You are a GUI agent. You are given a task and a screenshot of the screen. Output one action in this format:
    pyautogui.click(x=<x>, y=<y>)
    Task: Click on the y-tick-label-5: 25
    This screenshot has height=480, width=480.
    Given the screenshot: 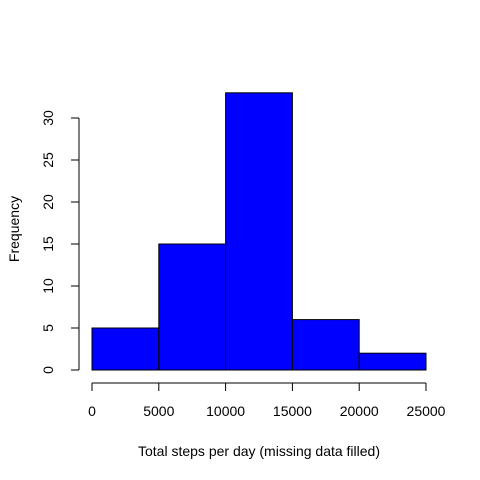 What is the action you would take?
    pyautogui.click(x=48, y=160)
    